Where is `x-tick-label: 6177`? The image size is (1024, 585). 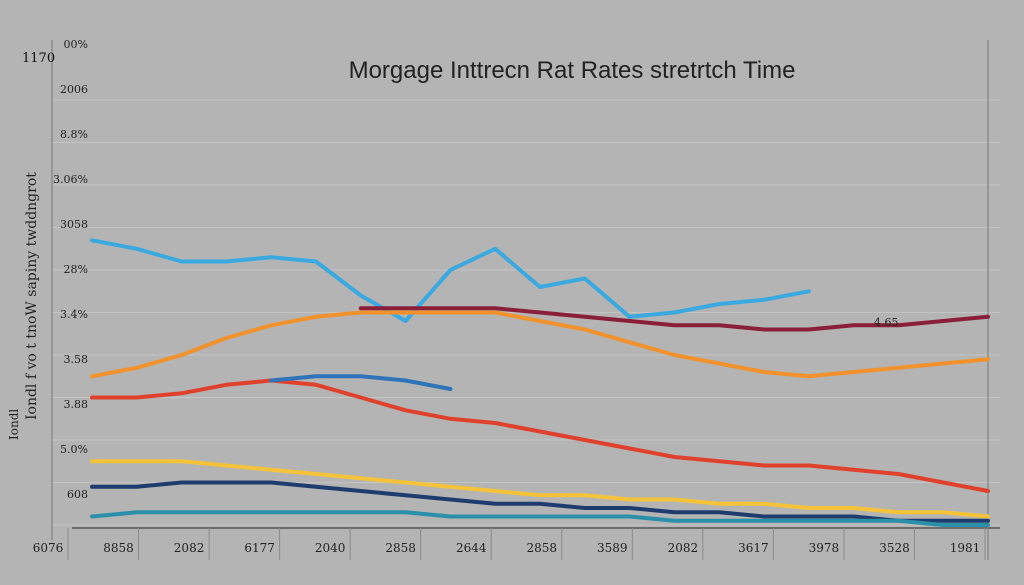
x-tick-label: 6177 is located at coordinates (259, 548).